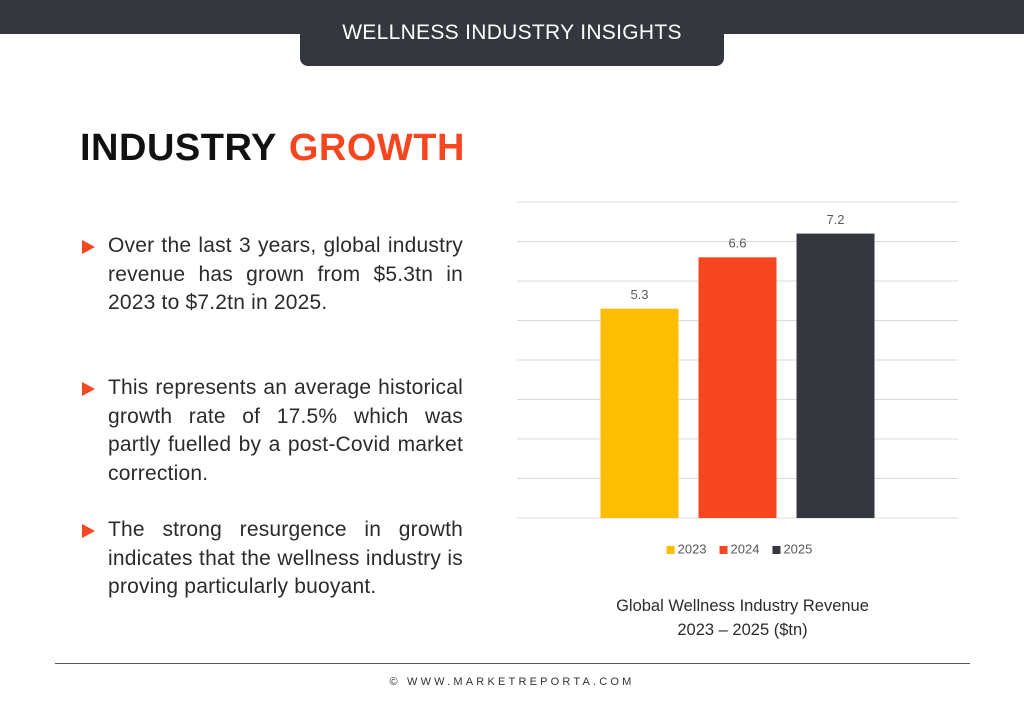  What do you see at coordinates (745, 548) in the screenshot?
I see `legend-label: 2024` at bounding box center [745, 548].